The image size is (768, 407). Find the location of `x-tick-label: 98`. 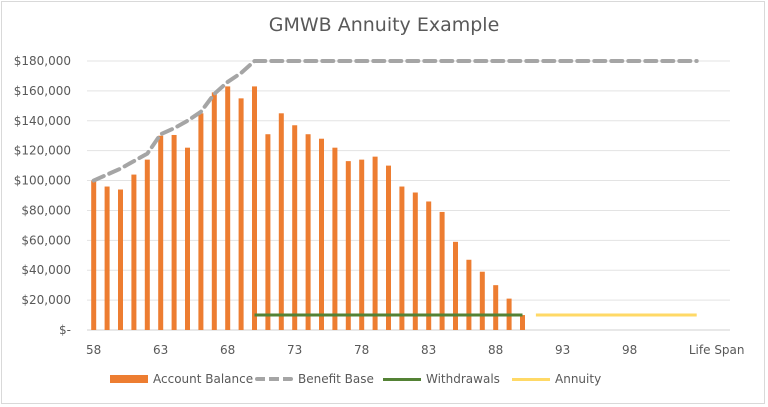

x-tick-label: 98 is located at coordinates (629, 350).